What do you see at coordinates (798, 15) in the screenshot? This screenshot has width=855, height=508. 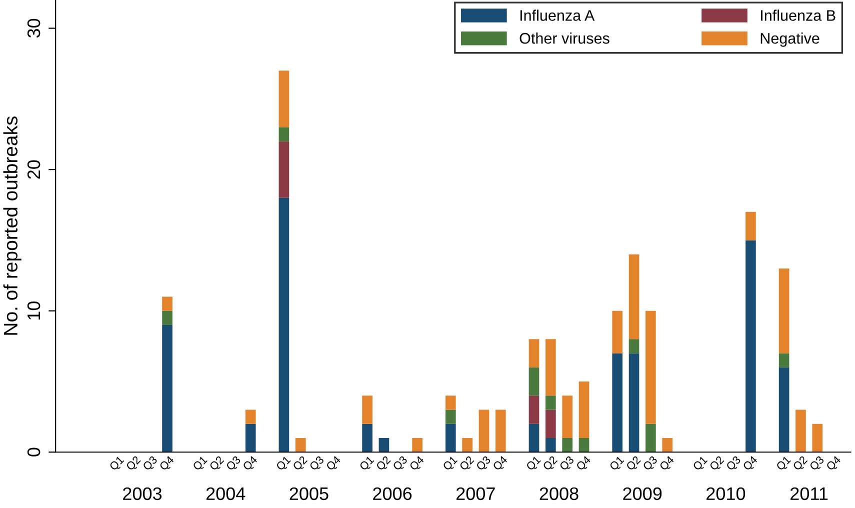 I see `legend-label: Influenza B` at bounding box center [798, 15].